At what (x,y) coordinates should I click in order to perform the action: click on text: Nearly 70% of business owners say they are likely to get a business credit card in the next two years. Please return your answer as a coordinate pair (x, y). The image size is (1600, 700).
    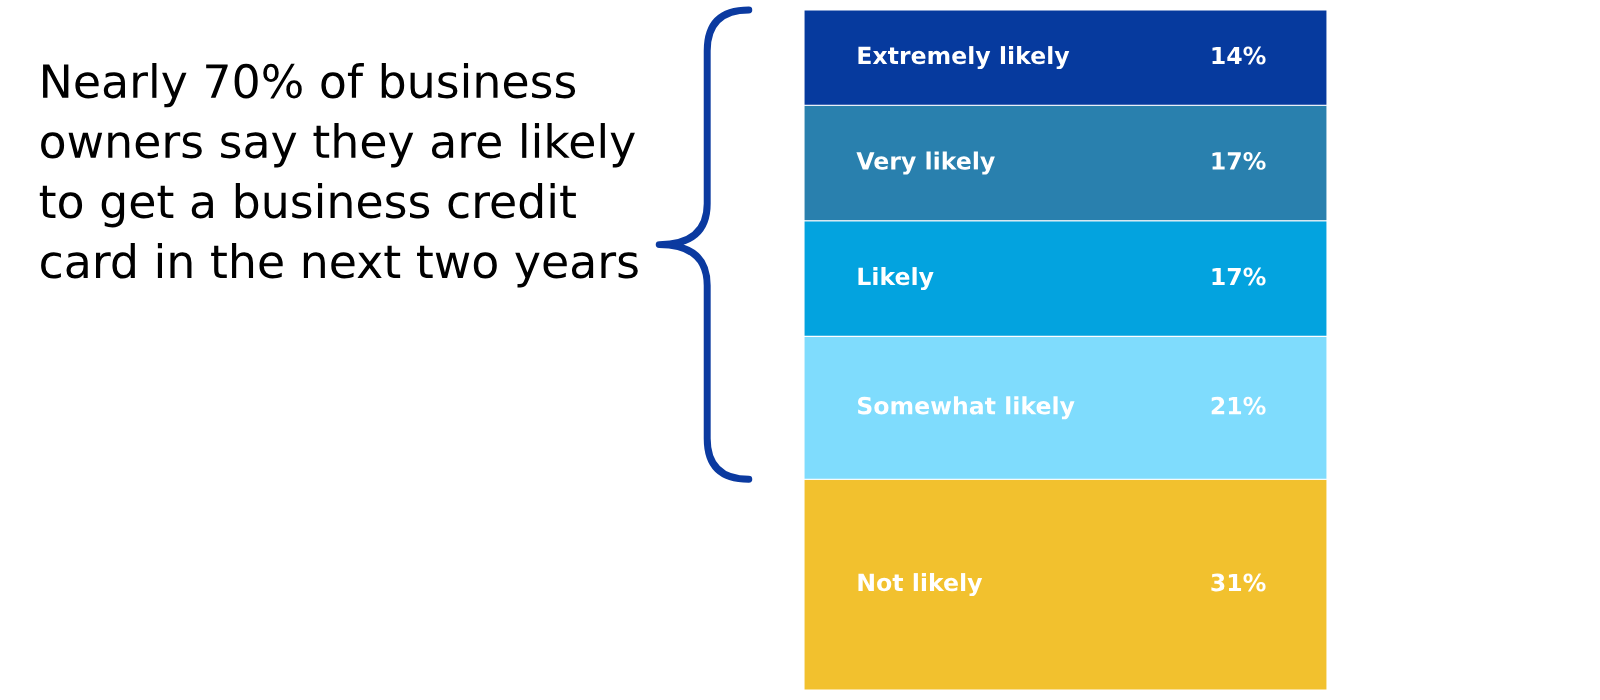
    Looking at the image, I should click on (338, 175).